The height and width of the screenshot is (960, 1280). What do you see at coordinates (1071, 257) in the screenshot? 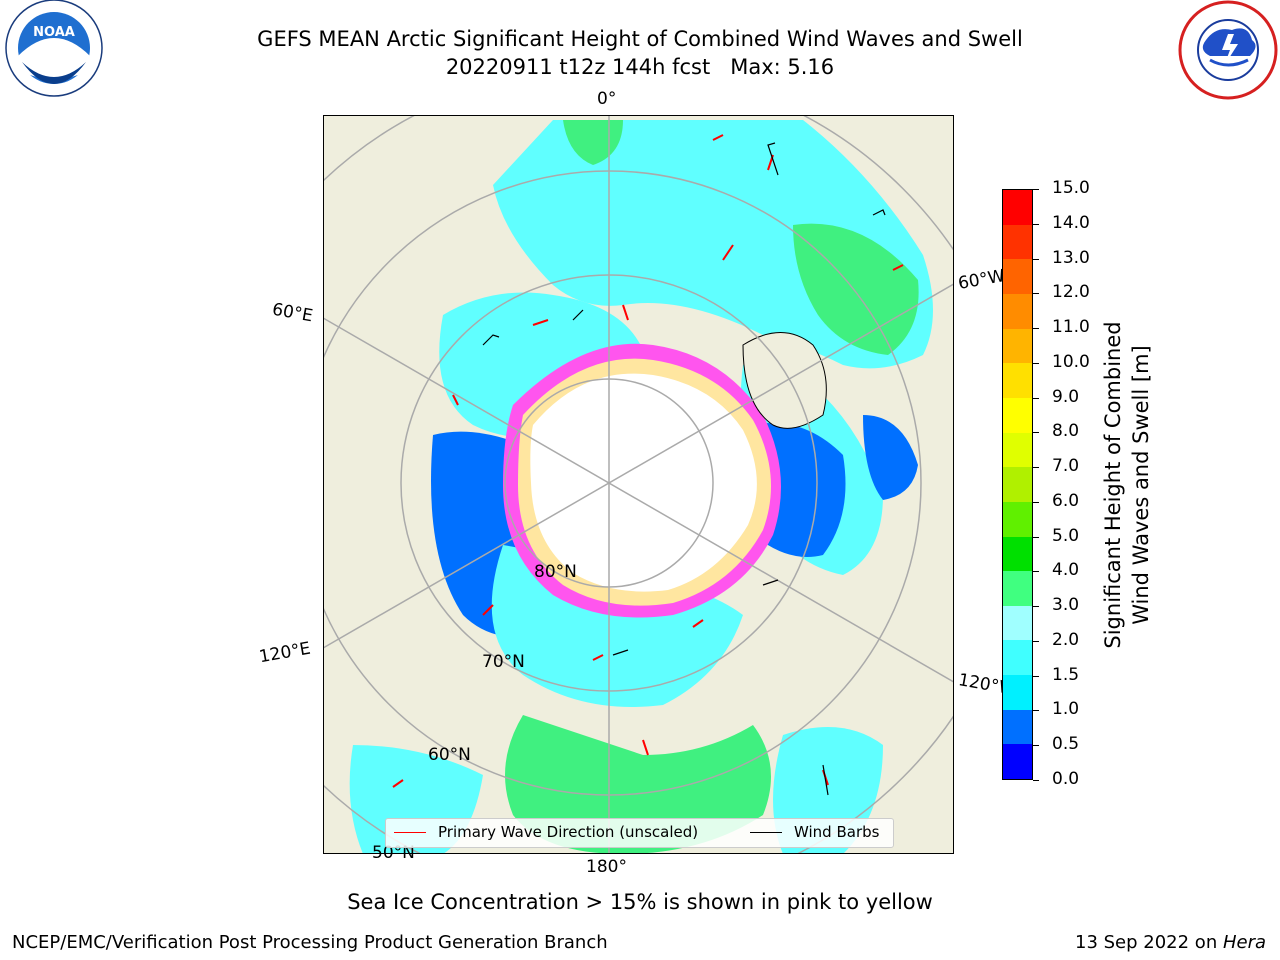
I see `colorbar-tick-label: 13.0` at bounding box center [1071, 257].